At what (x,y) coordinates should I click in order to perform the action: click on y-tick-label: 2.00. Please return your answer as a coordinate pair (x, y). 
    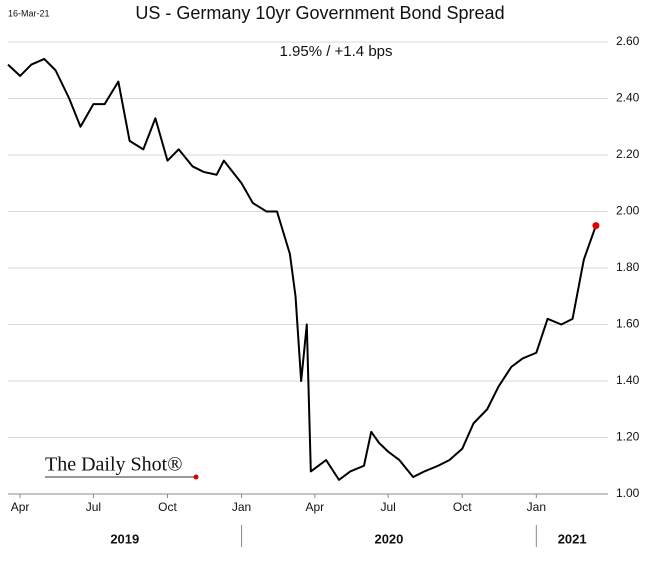
    Looking at the image, I should click on (628, 211).